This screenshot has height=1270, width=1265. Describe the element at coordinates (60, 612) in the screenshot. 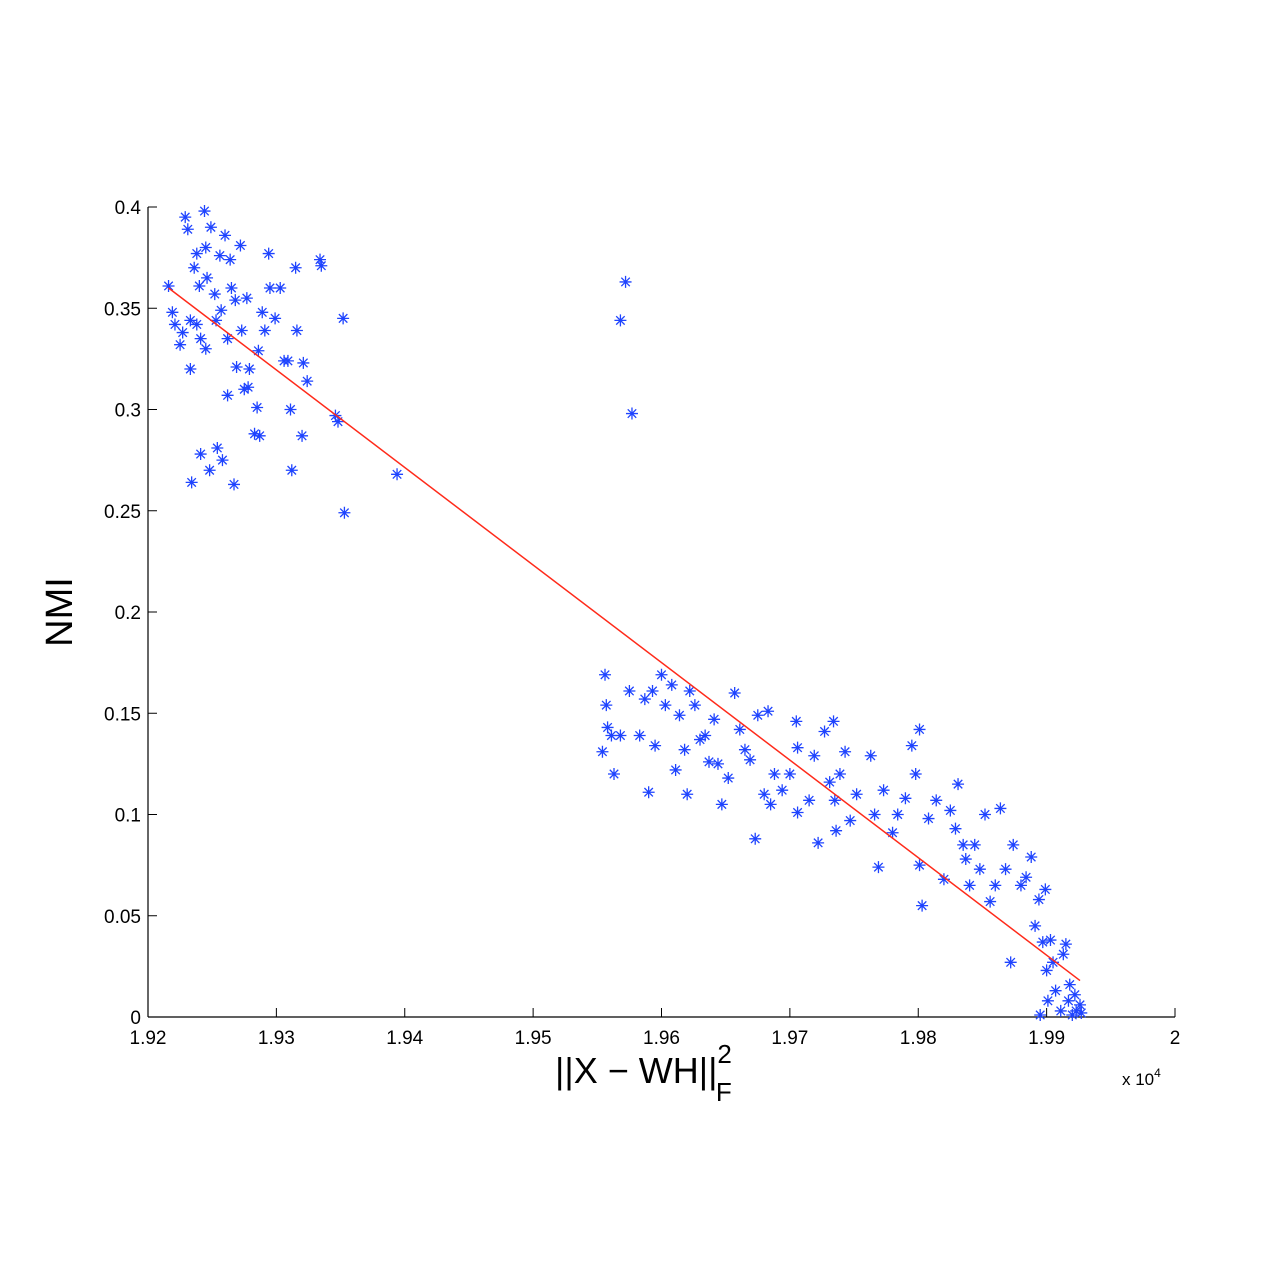

I see `y-axis-label: NMI` at that location.